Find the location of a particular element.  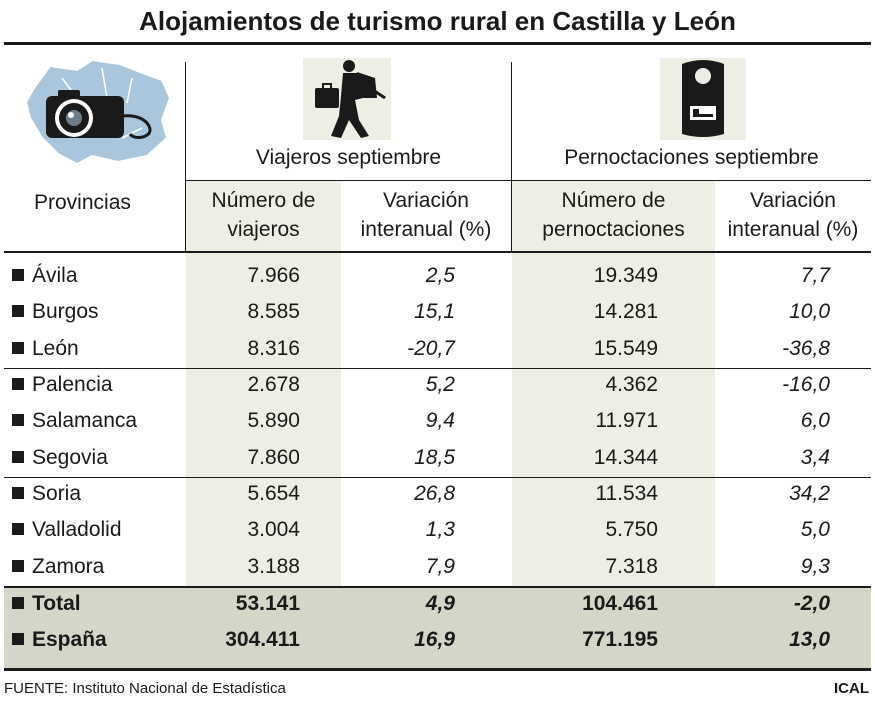

province-name: León is located at coordinates (45, 349).